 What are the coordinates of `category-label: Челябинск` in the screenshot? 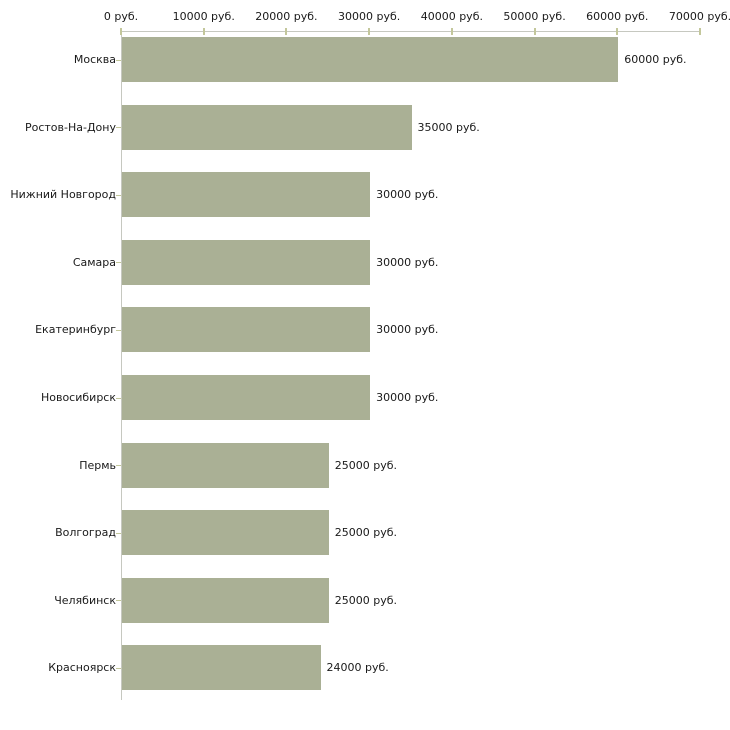 It's located at (85, 600).